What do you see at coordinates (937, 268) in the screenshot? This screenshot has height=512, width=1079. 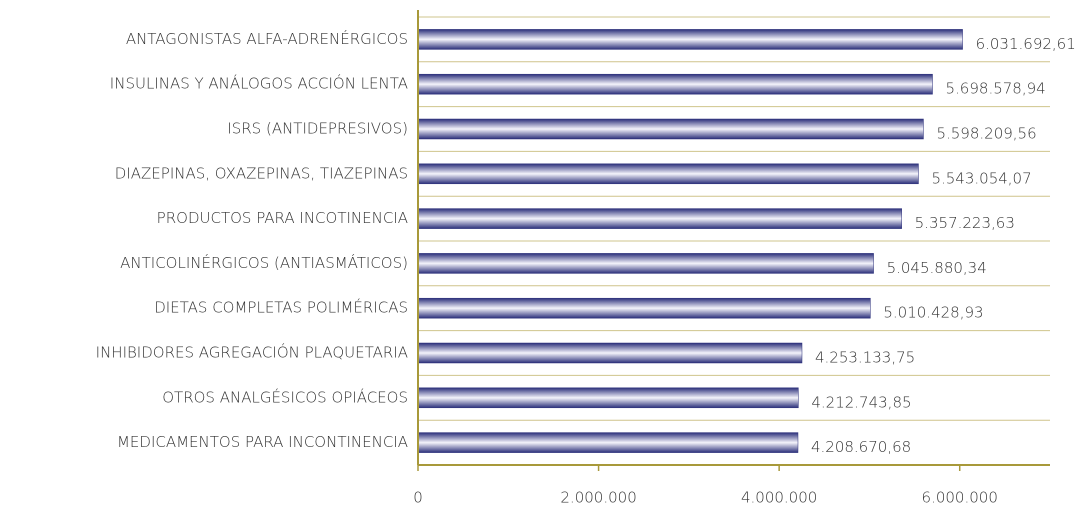 I see `value-label: 5.045.880,34` at bounding box center [937, 268].